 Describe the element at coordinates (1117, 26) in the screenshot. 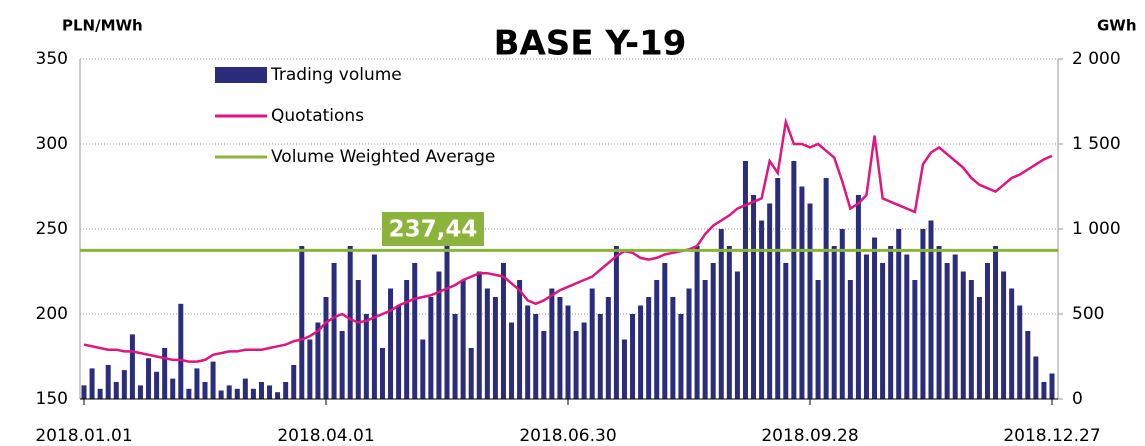

I see `y2-axis-label: GWh` at that location.